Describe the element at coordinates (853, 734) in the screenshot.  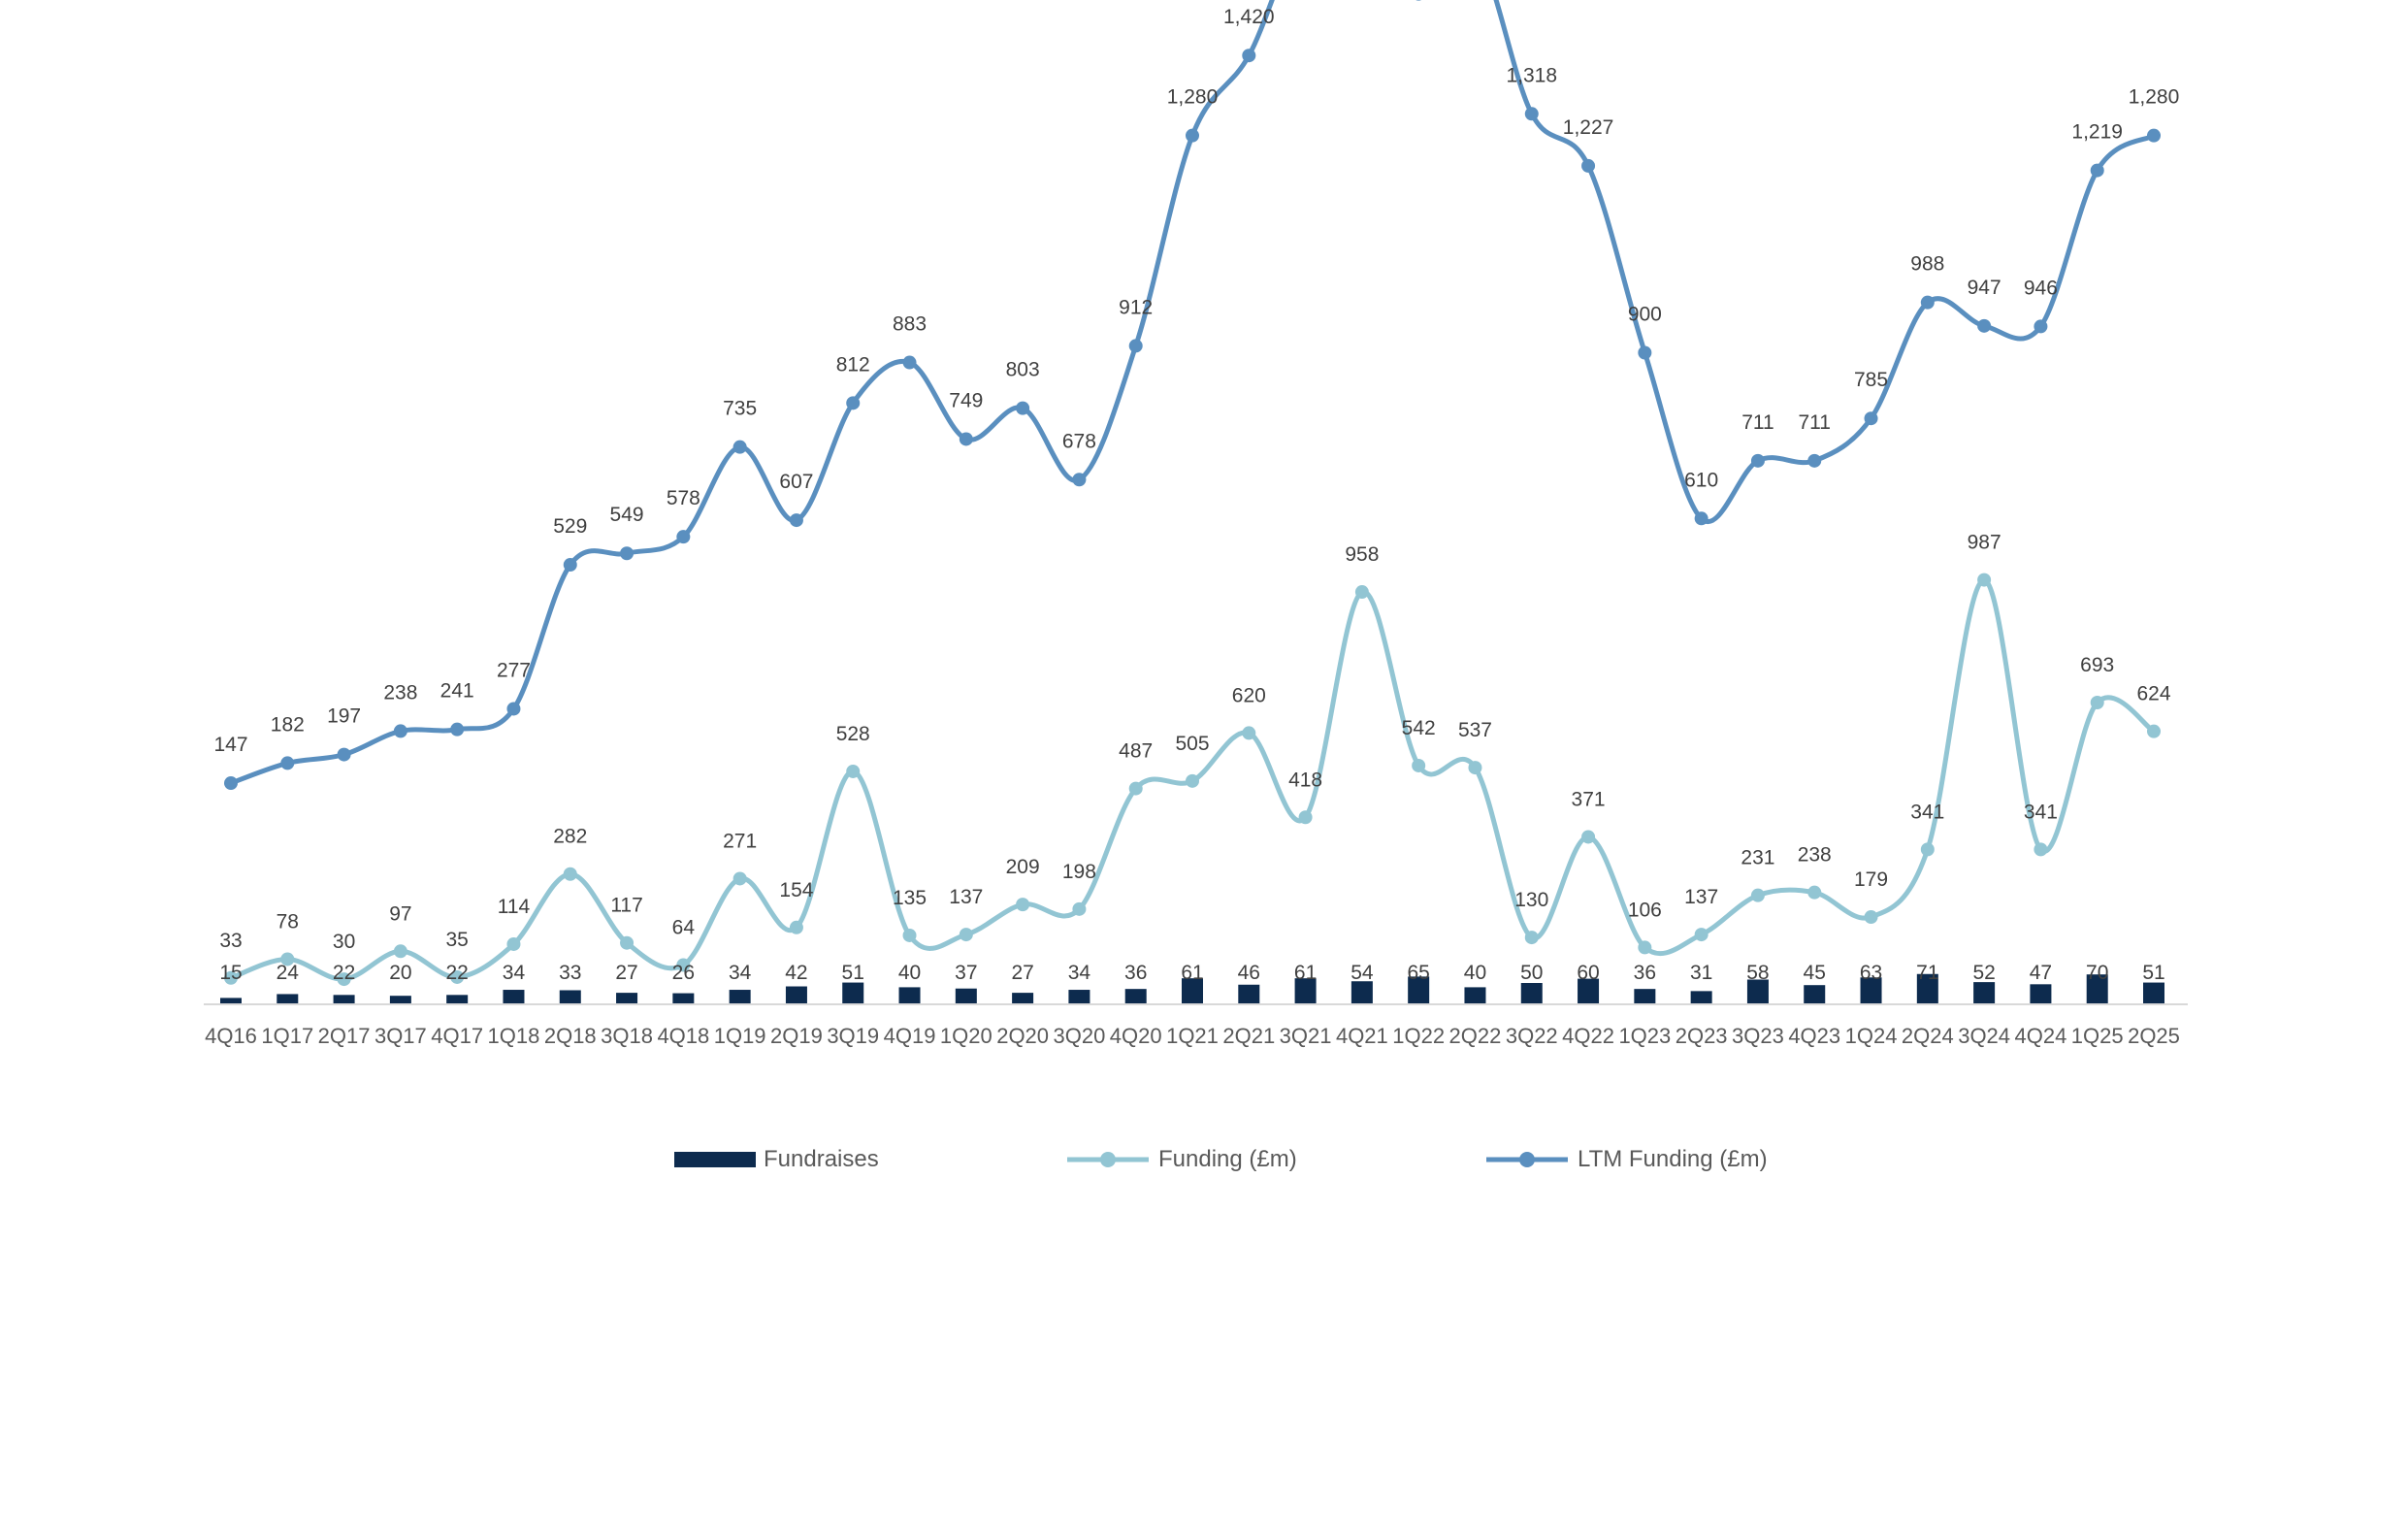
I see `label-funding: 528` at that location.